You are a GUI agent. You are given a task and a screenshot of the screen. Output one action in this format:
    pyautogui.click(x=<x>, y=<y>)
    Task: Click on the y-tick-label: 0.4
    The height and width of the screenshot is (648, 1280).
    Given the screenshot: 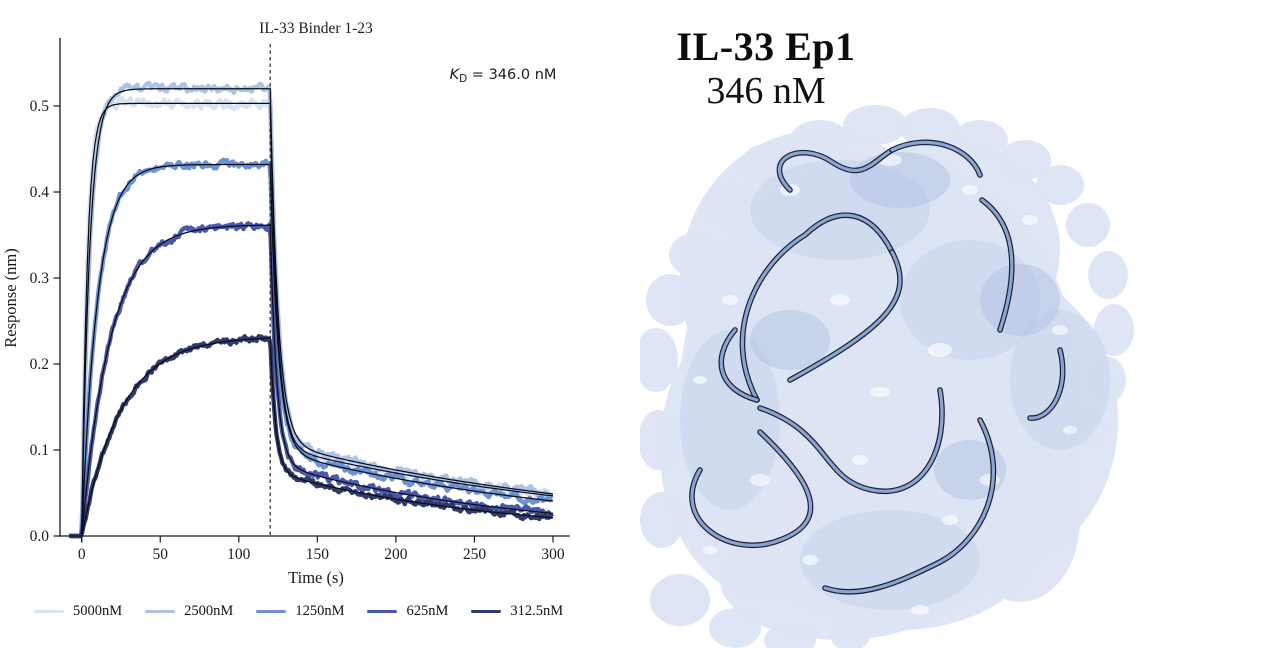 What is the action you would take?
    pyautogui.click(x=40, y=192)
    